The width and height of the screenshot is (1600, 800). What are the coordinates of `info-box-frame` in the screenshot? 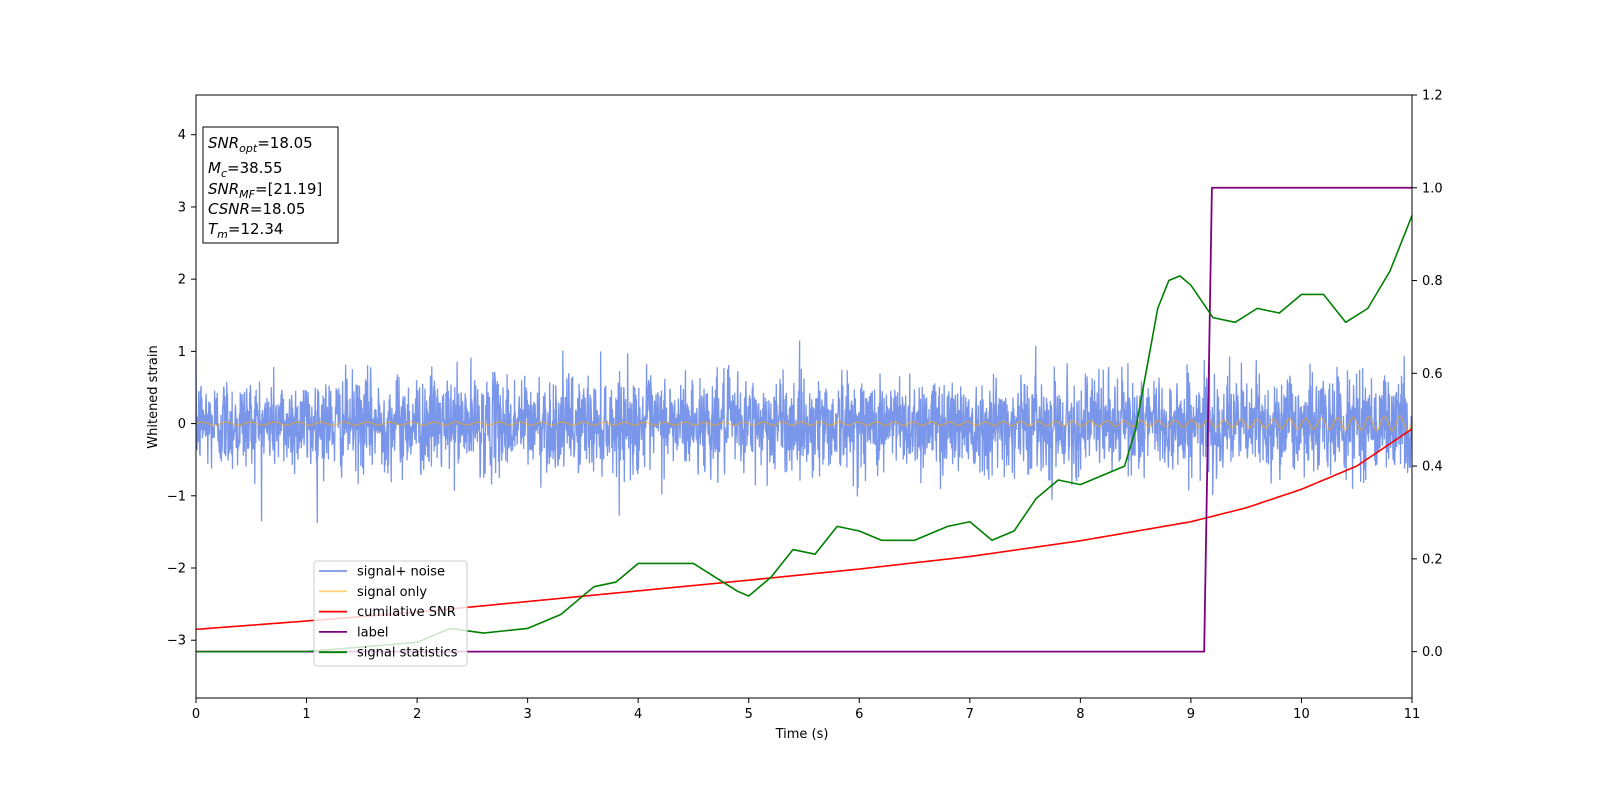 It's located at (270, 185).